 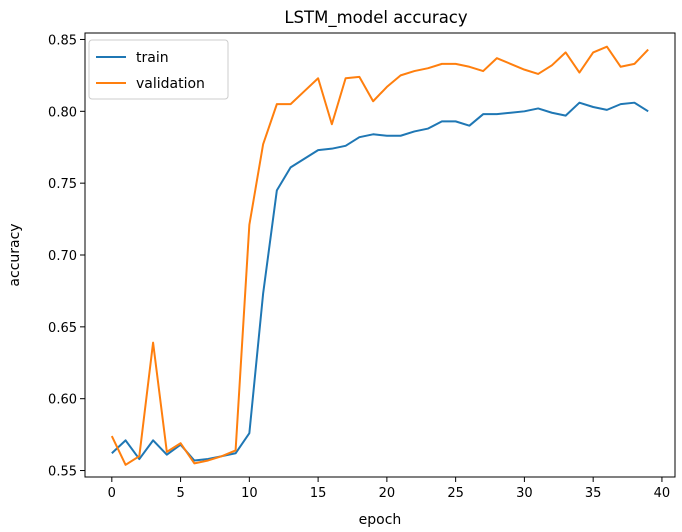 What do you see at coordinates (318, 493) in the screenshot?
I see `x-tick-label: 15` at bounding box center [318, 493].